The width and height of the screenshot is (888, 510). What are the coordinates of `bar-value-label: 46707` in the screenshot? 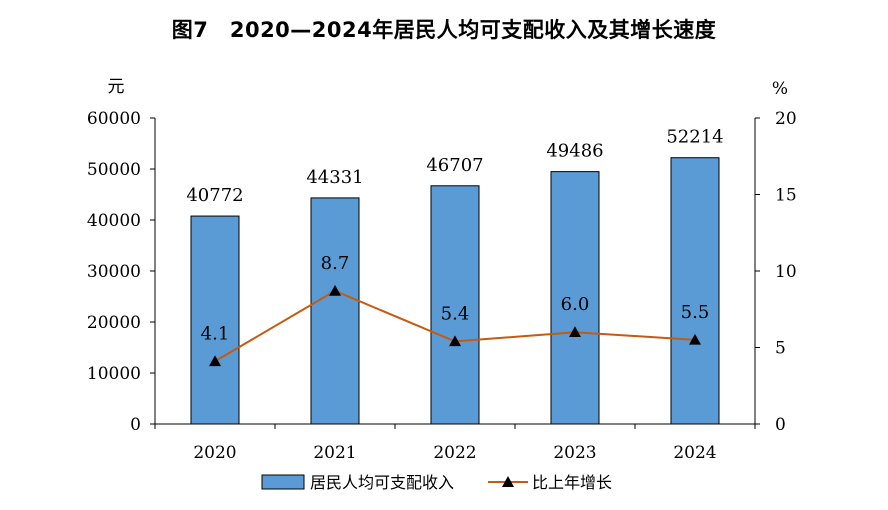 It's located at (454, 165).